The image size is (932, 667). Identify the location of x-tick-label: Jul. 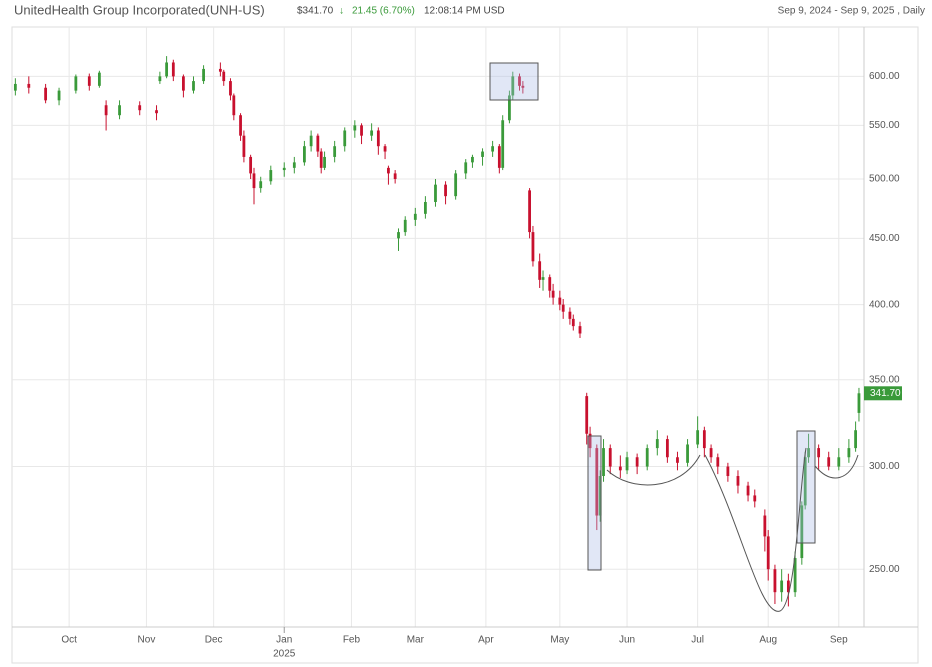
(697, 640).